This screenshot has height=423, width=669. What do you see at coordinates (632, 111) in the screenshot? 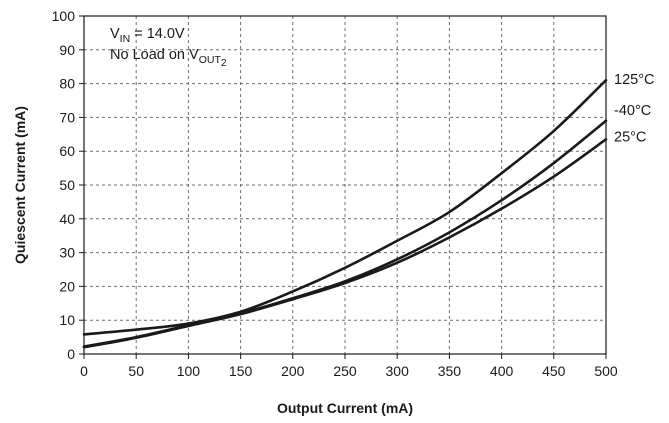
I see `series-label: -40°C` at bounding box center [632, 111].